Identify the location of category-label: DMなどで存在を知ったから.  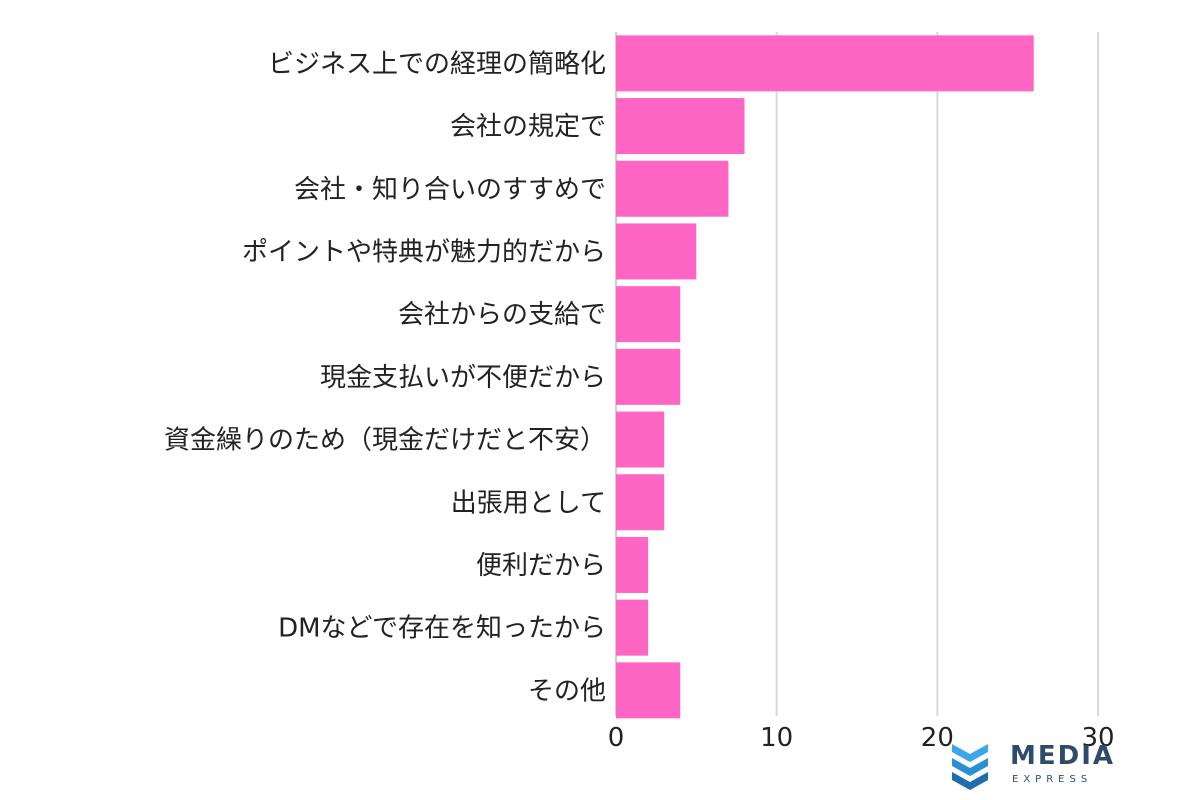
(442, 629).